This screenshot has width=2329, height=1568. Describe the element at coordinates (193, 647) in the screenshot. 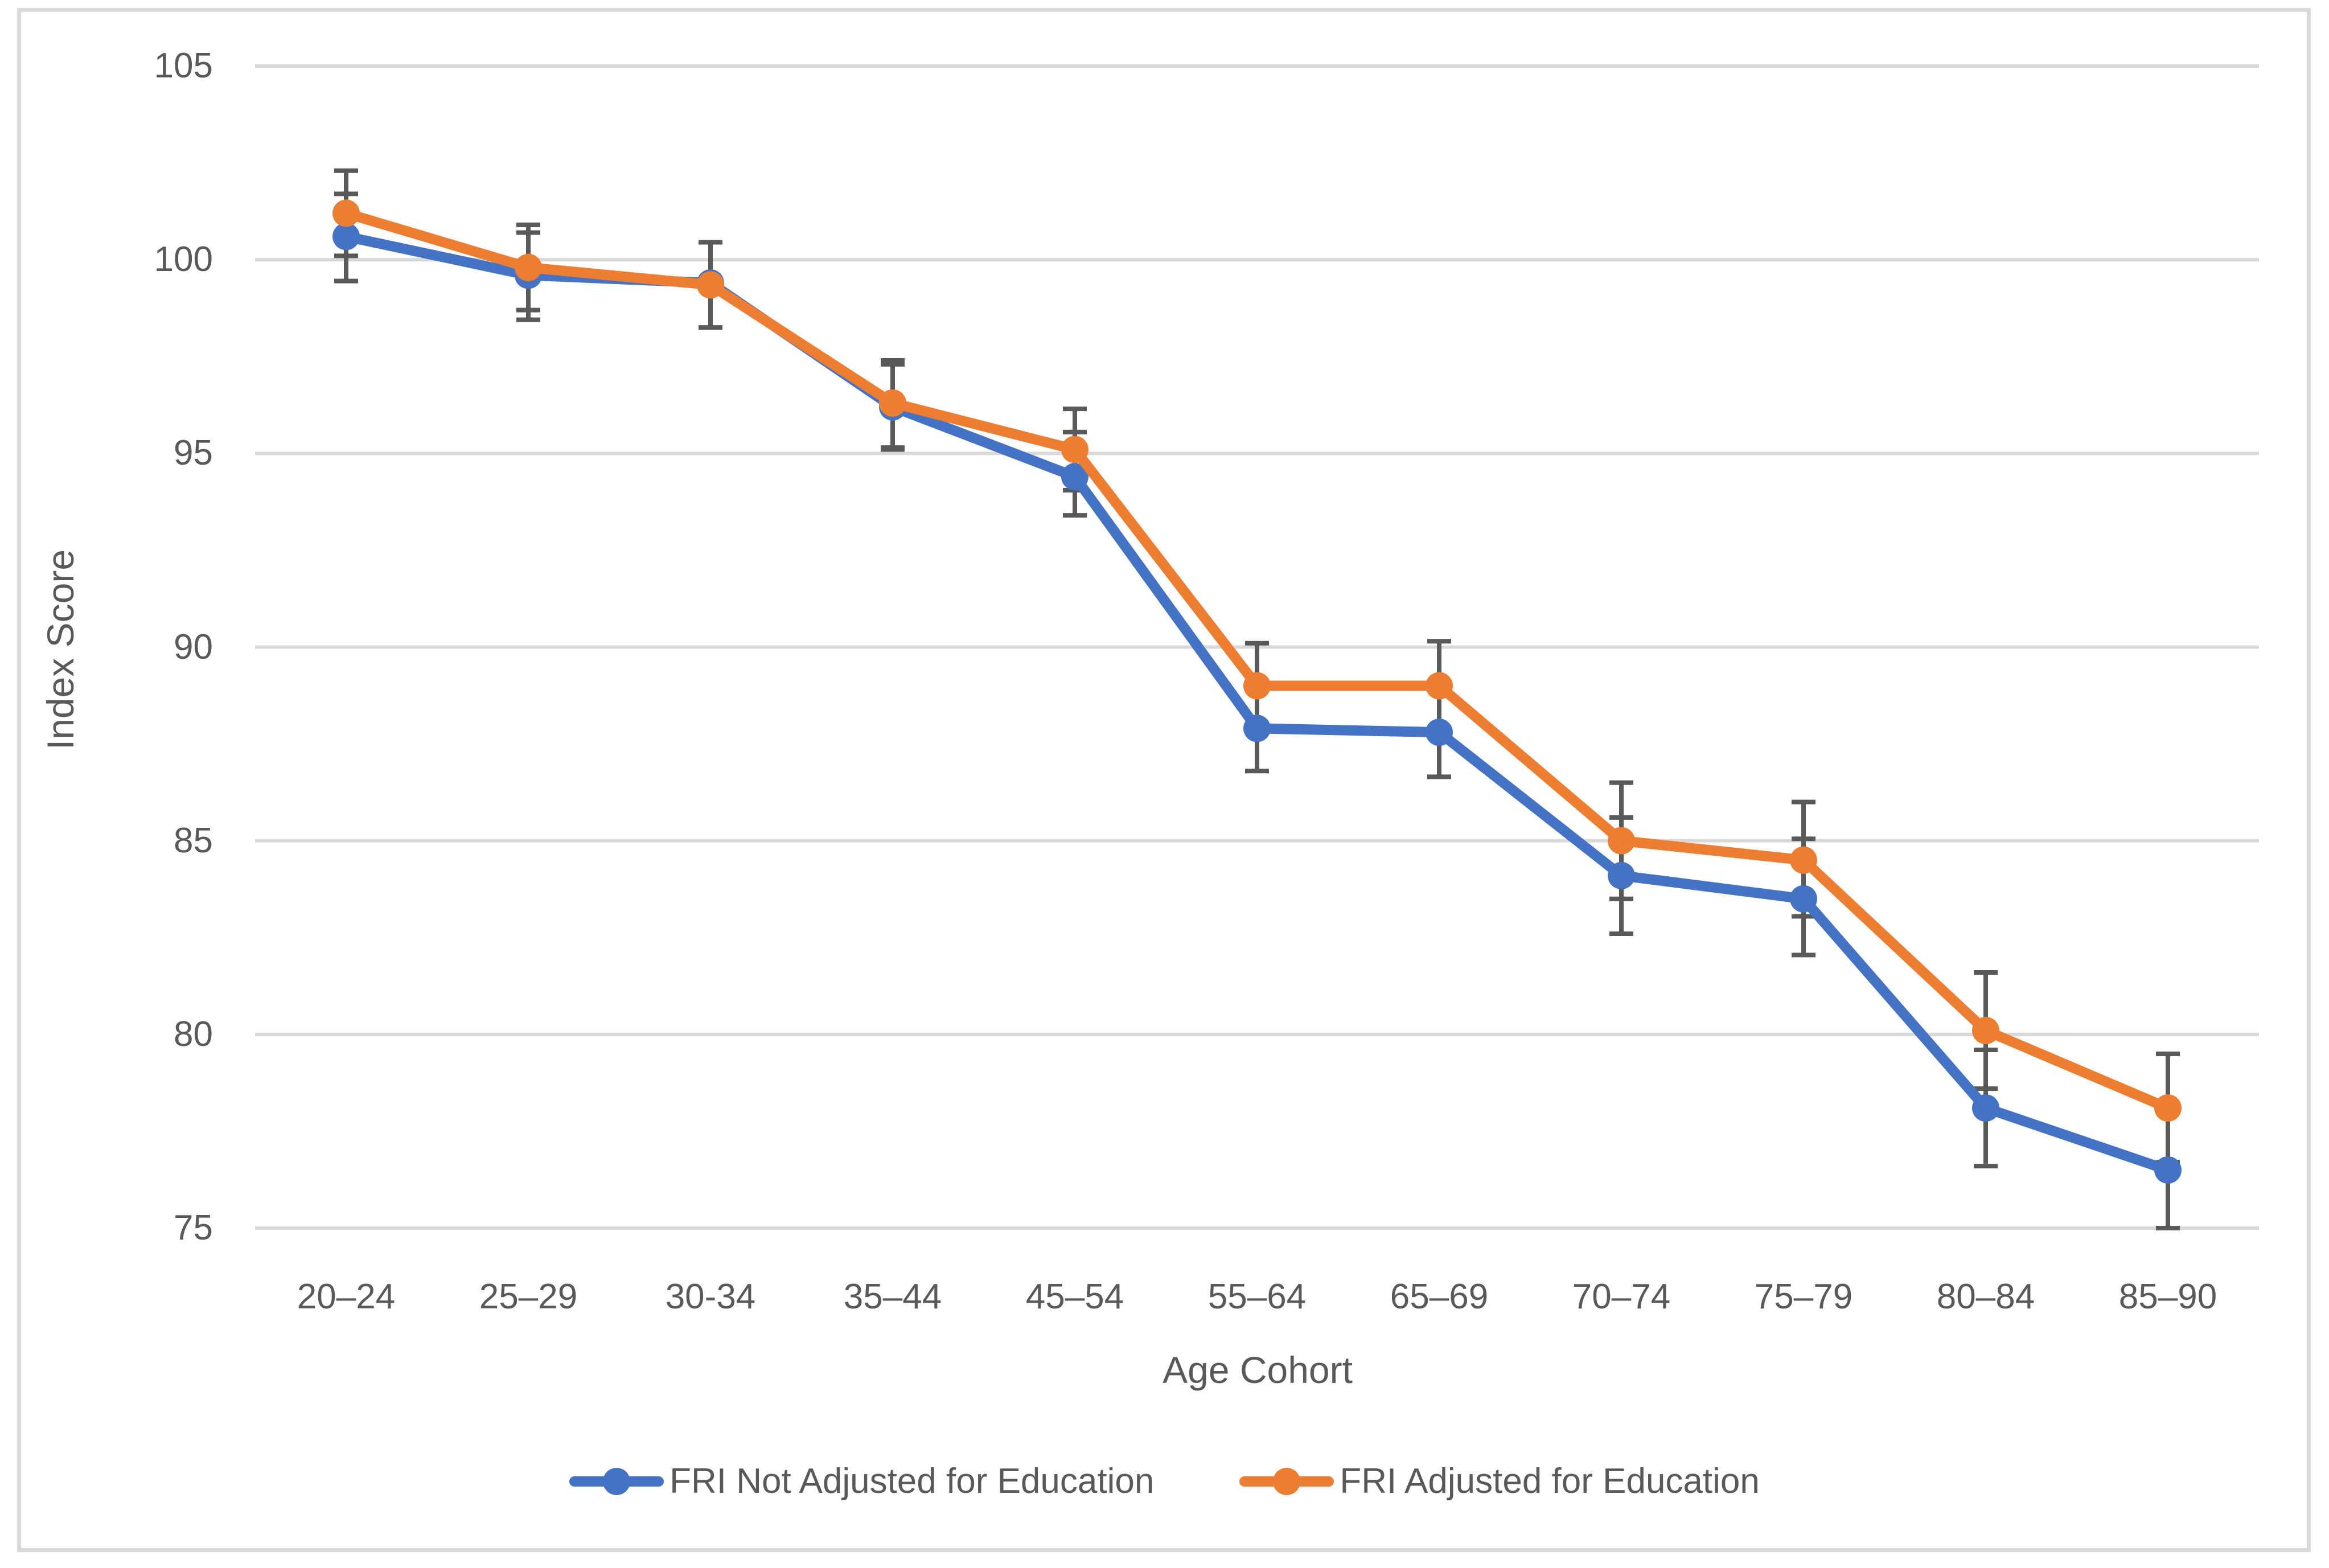

I see `y-tick-label: 90` at that location.